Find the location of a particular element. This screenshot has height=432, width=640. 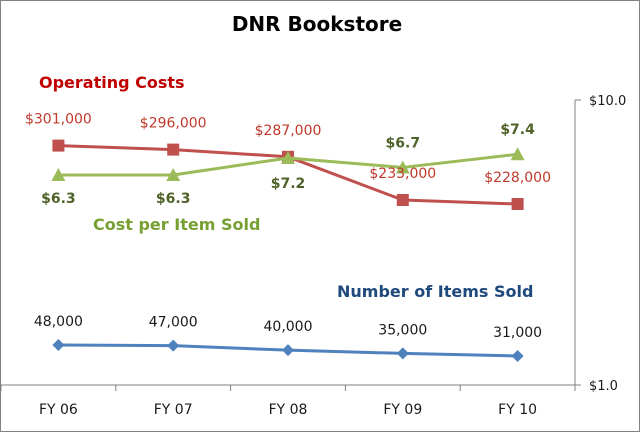

operating-costs-data-label: $233,000 is located at coordinates (402, 174).